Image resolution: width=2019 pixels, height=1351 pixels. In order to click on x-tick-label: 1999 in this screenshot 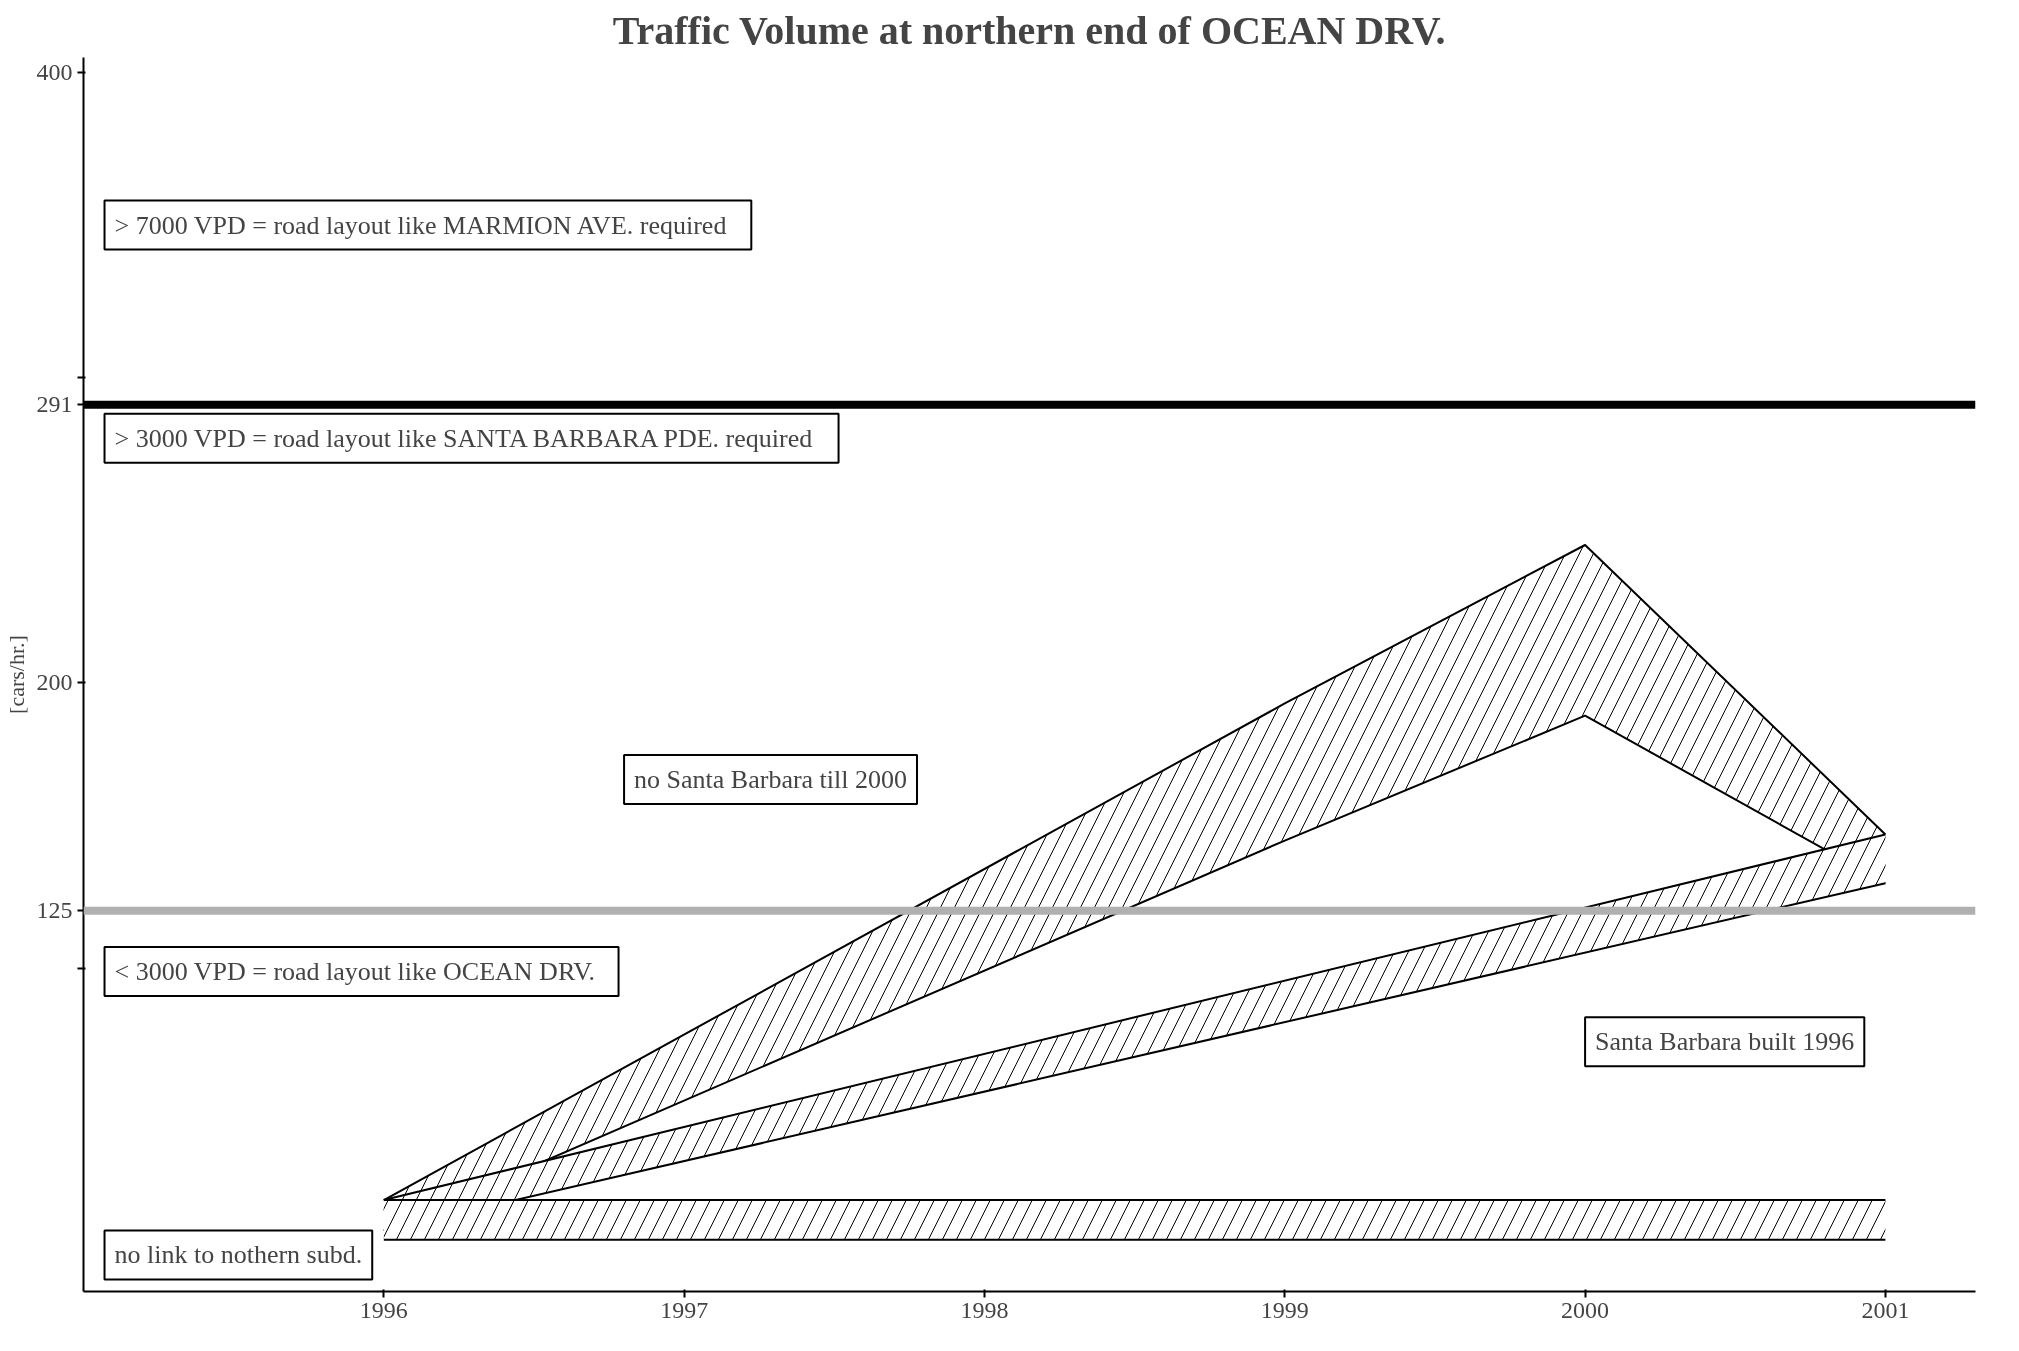, I will do `click(1284, 1309)`.